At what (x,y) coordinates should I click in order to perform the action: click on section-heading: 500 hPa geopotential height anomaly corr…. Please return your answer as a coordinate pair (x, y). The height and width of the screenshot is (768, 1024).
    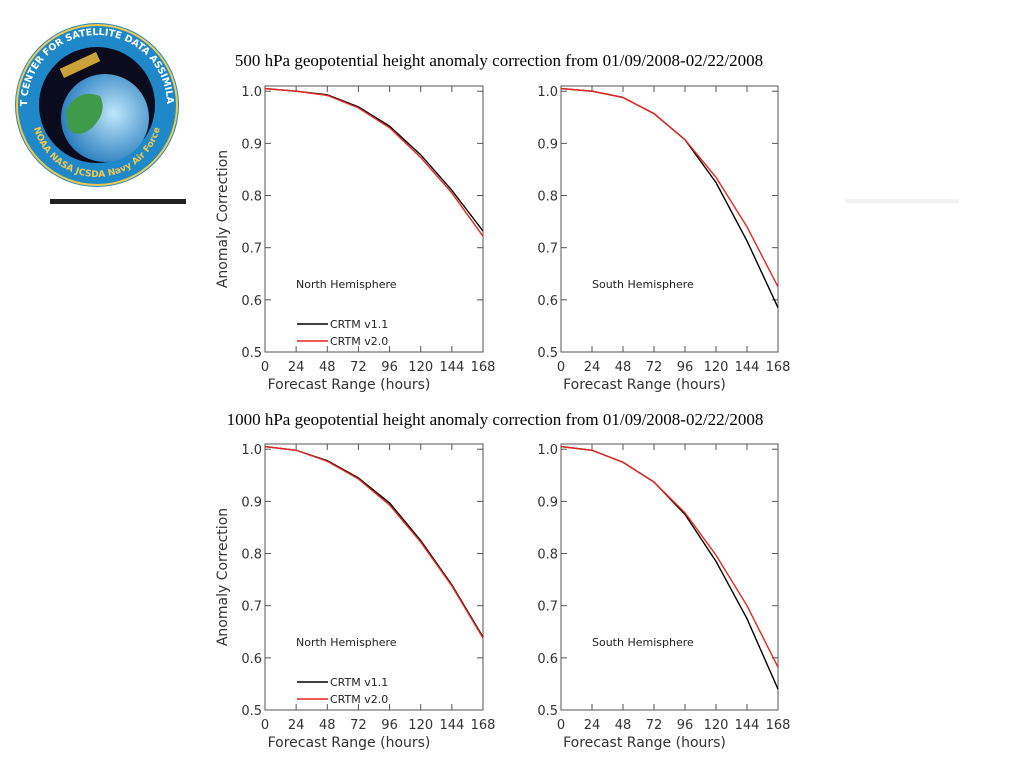
    Looking at the image, I should click on (499, 60).